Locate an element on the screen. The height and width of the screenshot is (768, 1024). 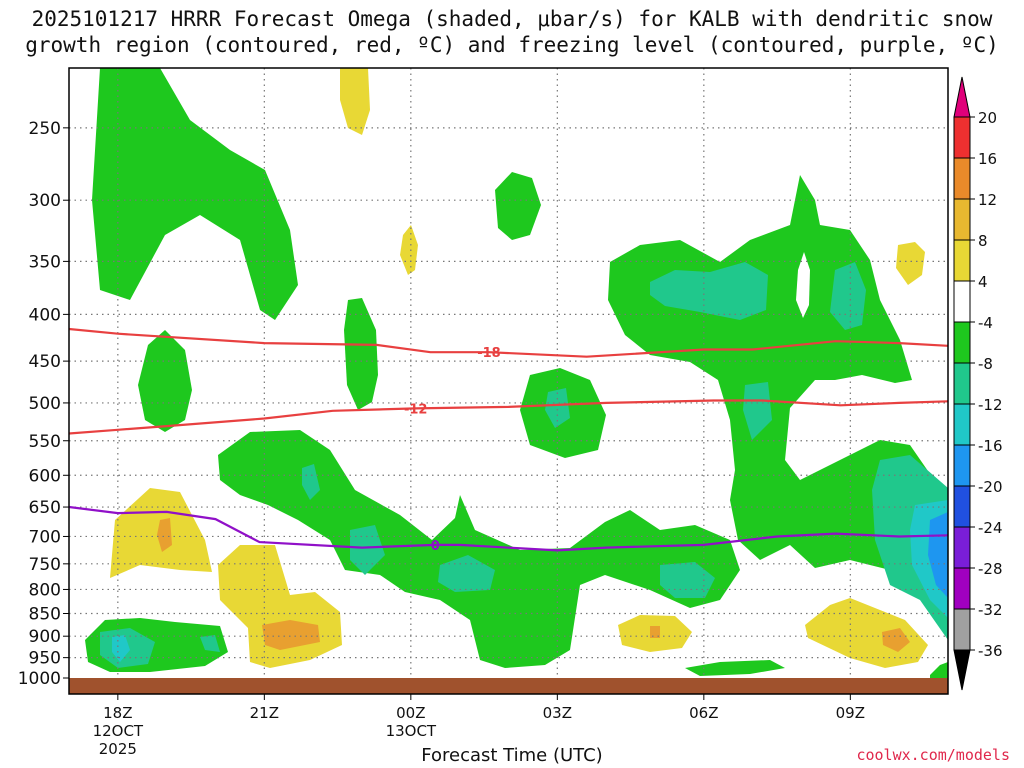
y-tick-label: 950 is located at coordinates (45, 659).